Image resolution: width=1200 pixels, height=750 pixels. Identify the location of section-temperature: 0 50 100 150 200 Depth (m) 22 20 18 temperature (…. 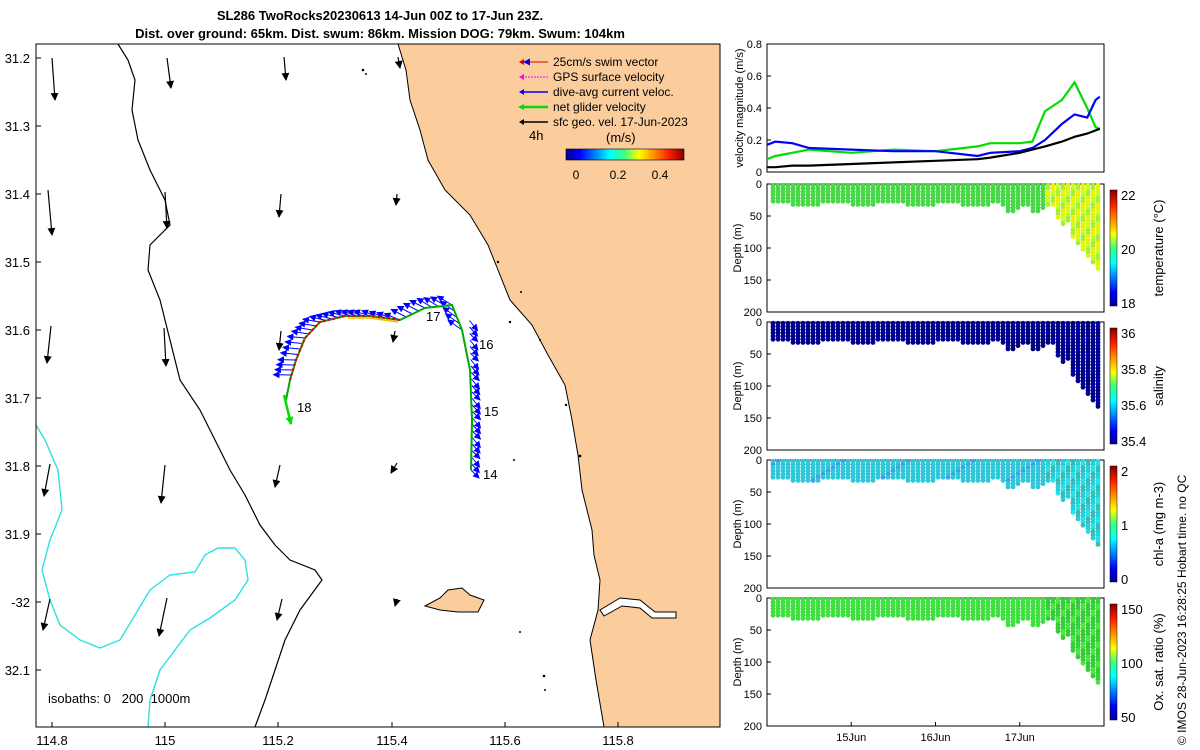
(949, 249).